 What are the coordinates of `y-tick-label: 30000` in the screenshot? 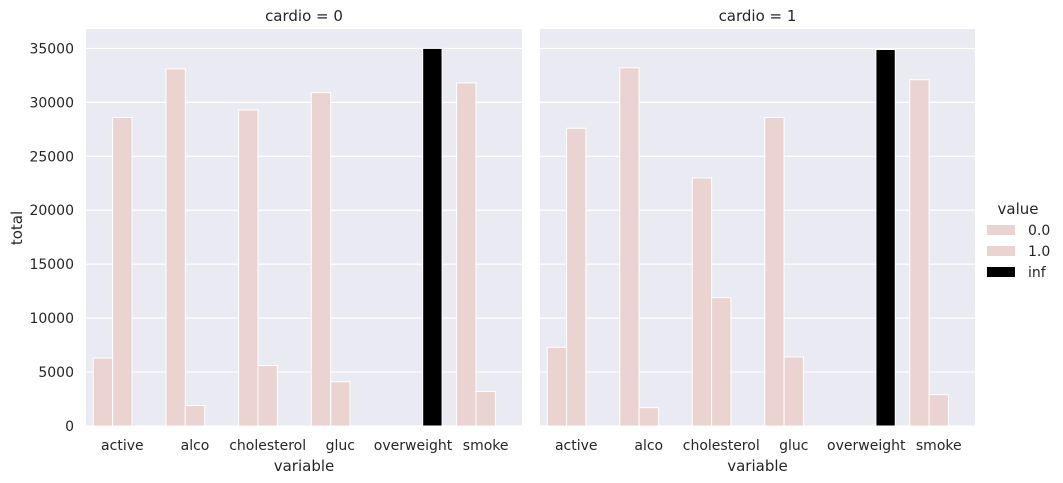 It's located at (51, 103).